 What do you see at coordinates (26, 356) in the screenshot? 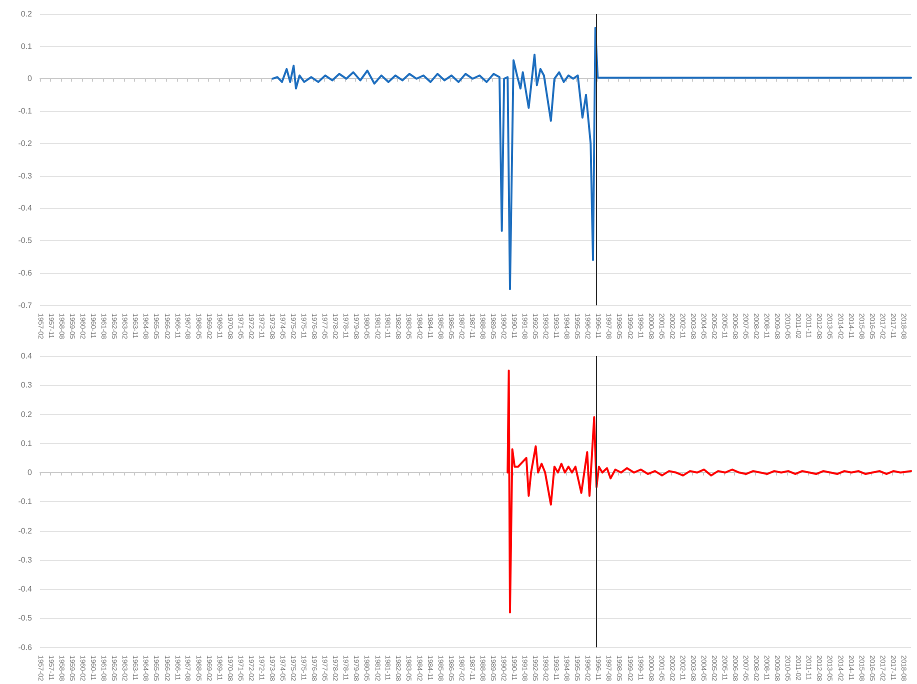
I see `y-tick-label: 0.4` at bounding box center [26, 356].